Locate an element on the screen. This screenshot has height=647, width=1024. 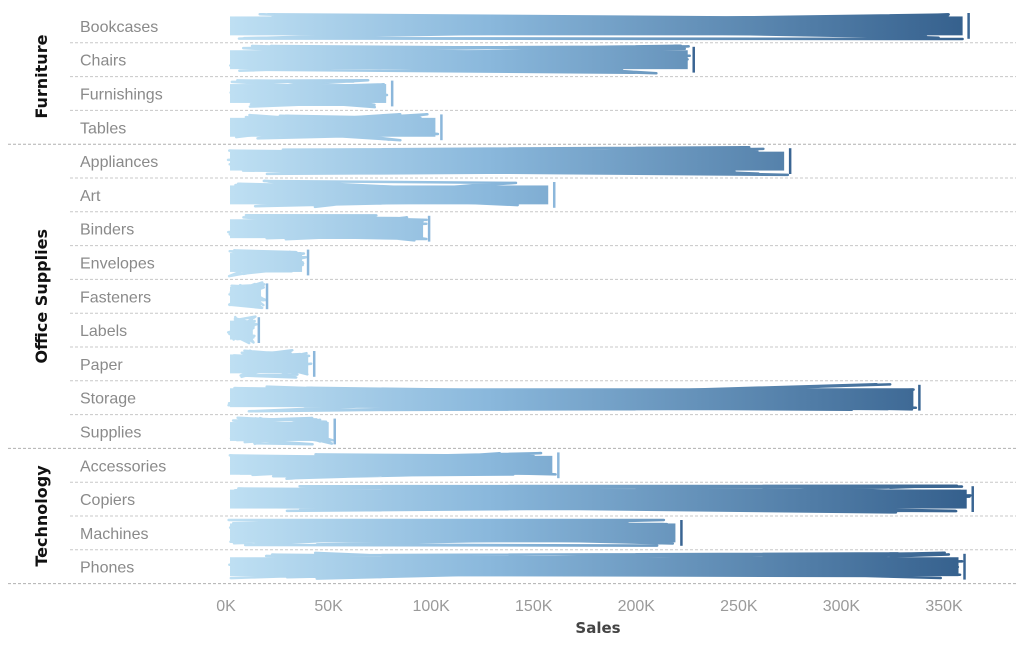
category-label: Supplies is located at coordinates (110, 433).